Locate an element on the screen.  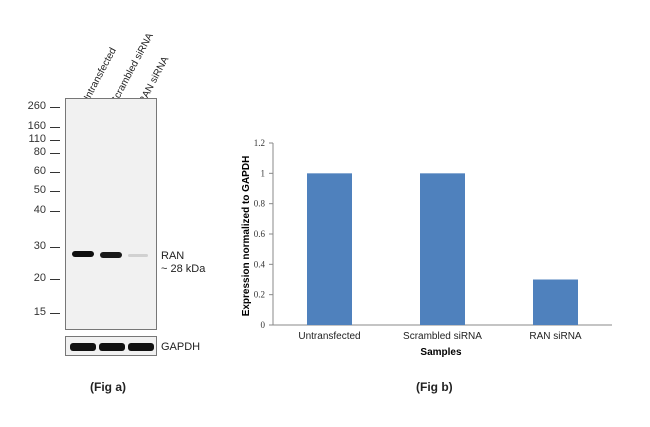
x-tick-label: Untransfected is located at coordinates (329, 336).